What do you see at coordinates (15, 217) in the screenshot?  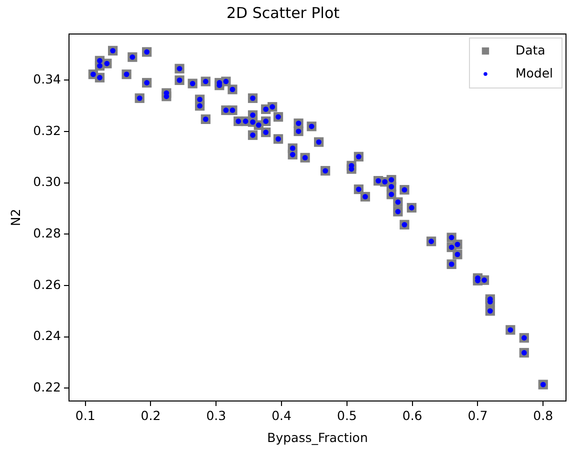 I see `y-axis-title: N2` at bounding box center [15, 217].